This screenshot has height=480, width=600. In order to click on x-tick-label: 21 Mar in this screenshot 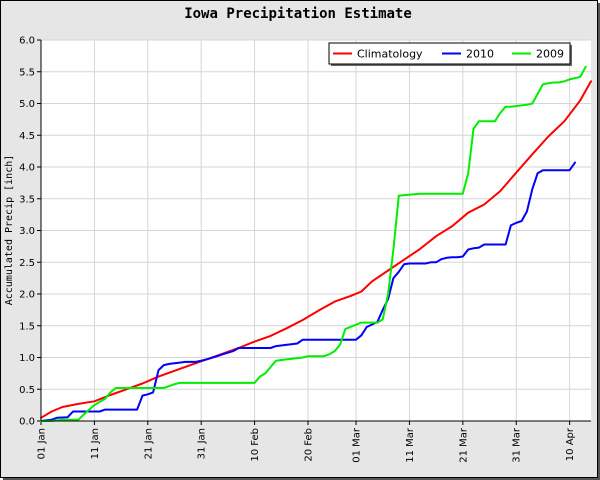, I will do `click(463, 445)`.